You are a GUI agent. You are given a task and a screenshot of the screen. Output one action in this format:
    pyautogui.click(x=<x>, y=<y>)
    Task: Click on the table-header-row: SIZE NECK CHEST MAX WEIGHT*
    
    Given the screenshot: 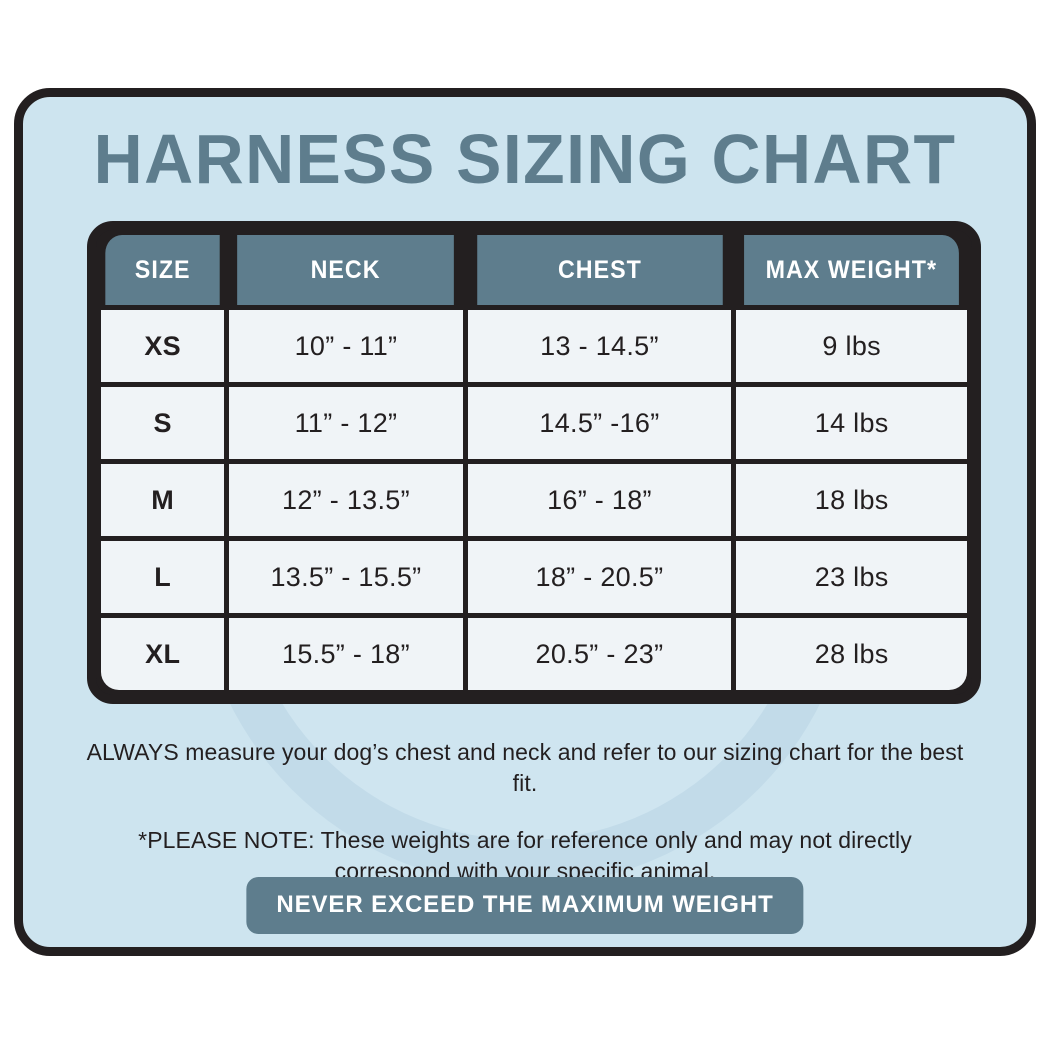 What is the action you would take?
    pyautogui.click(x=534, y=270)
    